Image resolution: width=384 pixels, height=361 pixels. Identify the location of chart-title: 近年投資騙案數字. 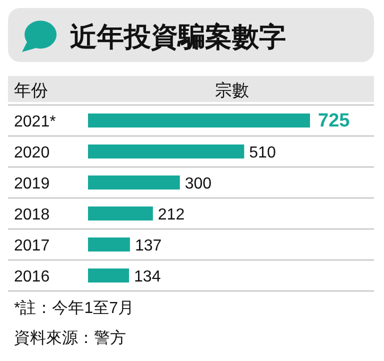
(178, 37).